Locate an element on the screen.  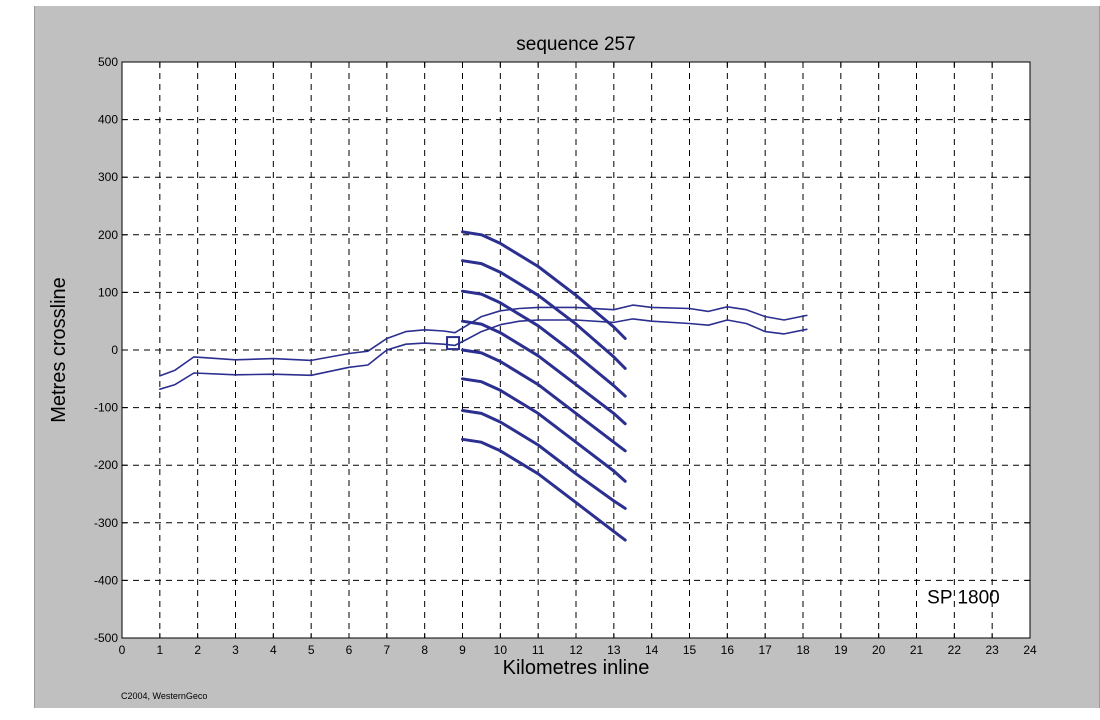
x-tick-label: 5 is located at coordinates (311, 650).